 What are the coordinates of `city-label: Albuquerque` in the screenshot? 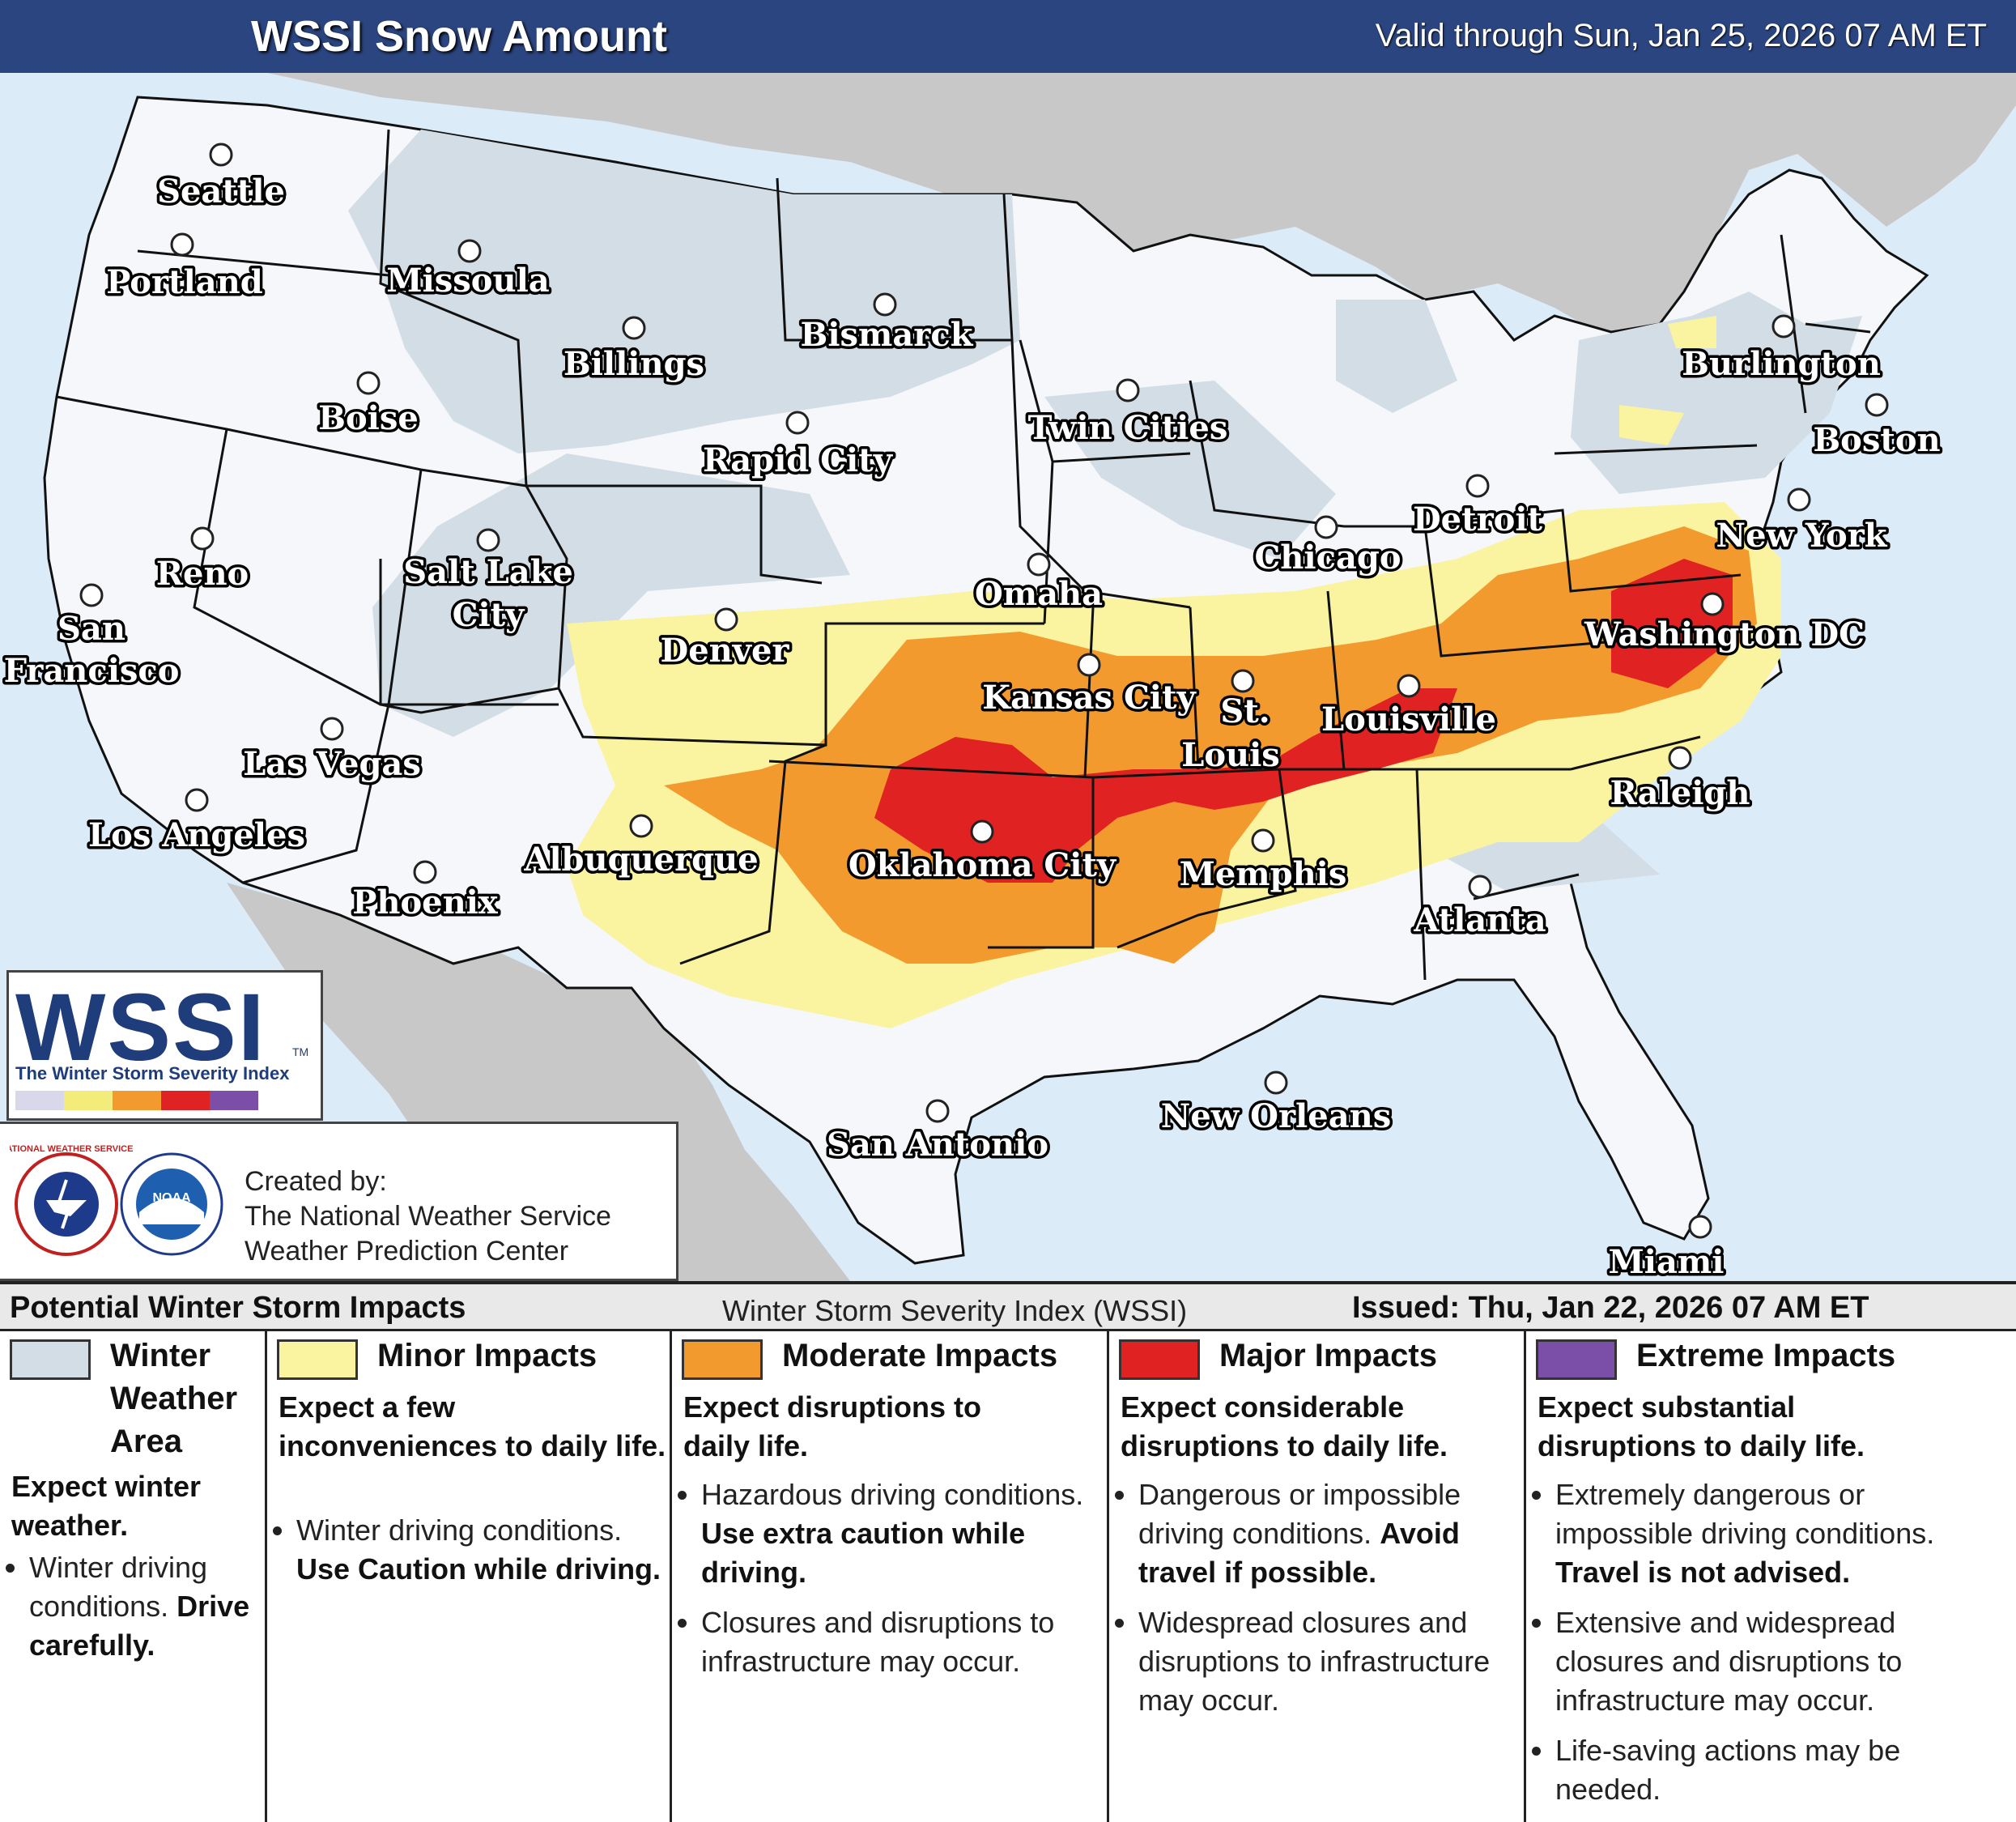 It's located at (640, 860).